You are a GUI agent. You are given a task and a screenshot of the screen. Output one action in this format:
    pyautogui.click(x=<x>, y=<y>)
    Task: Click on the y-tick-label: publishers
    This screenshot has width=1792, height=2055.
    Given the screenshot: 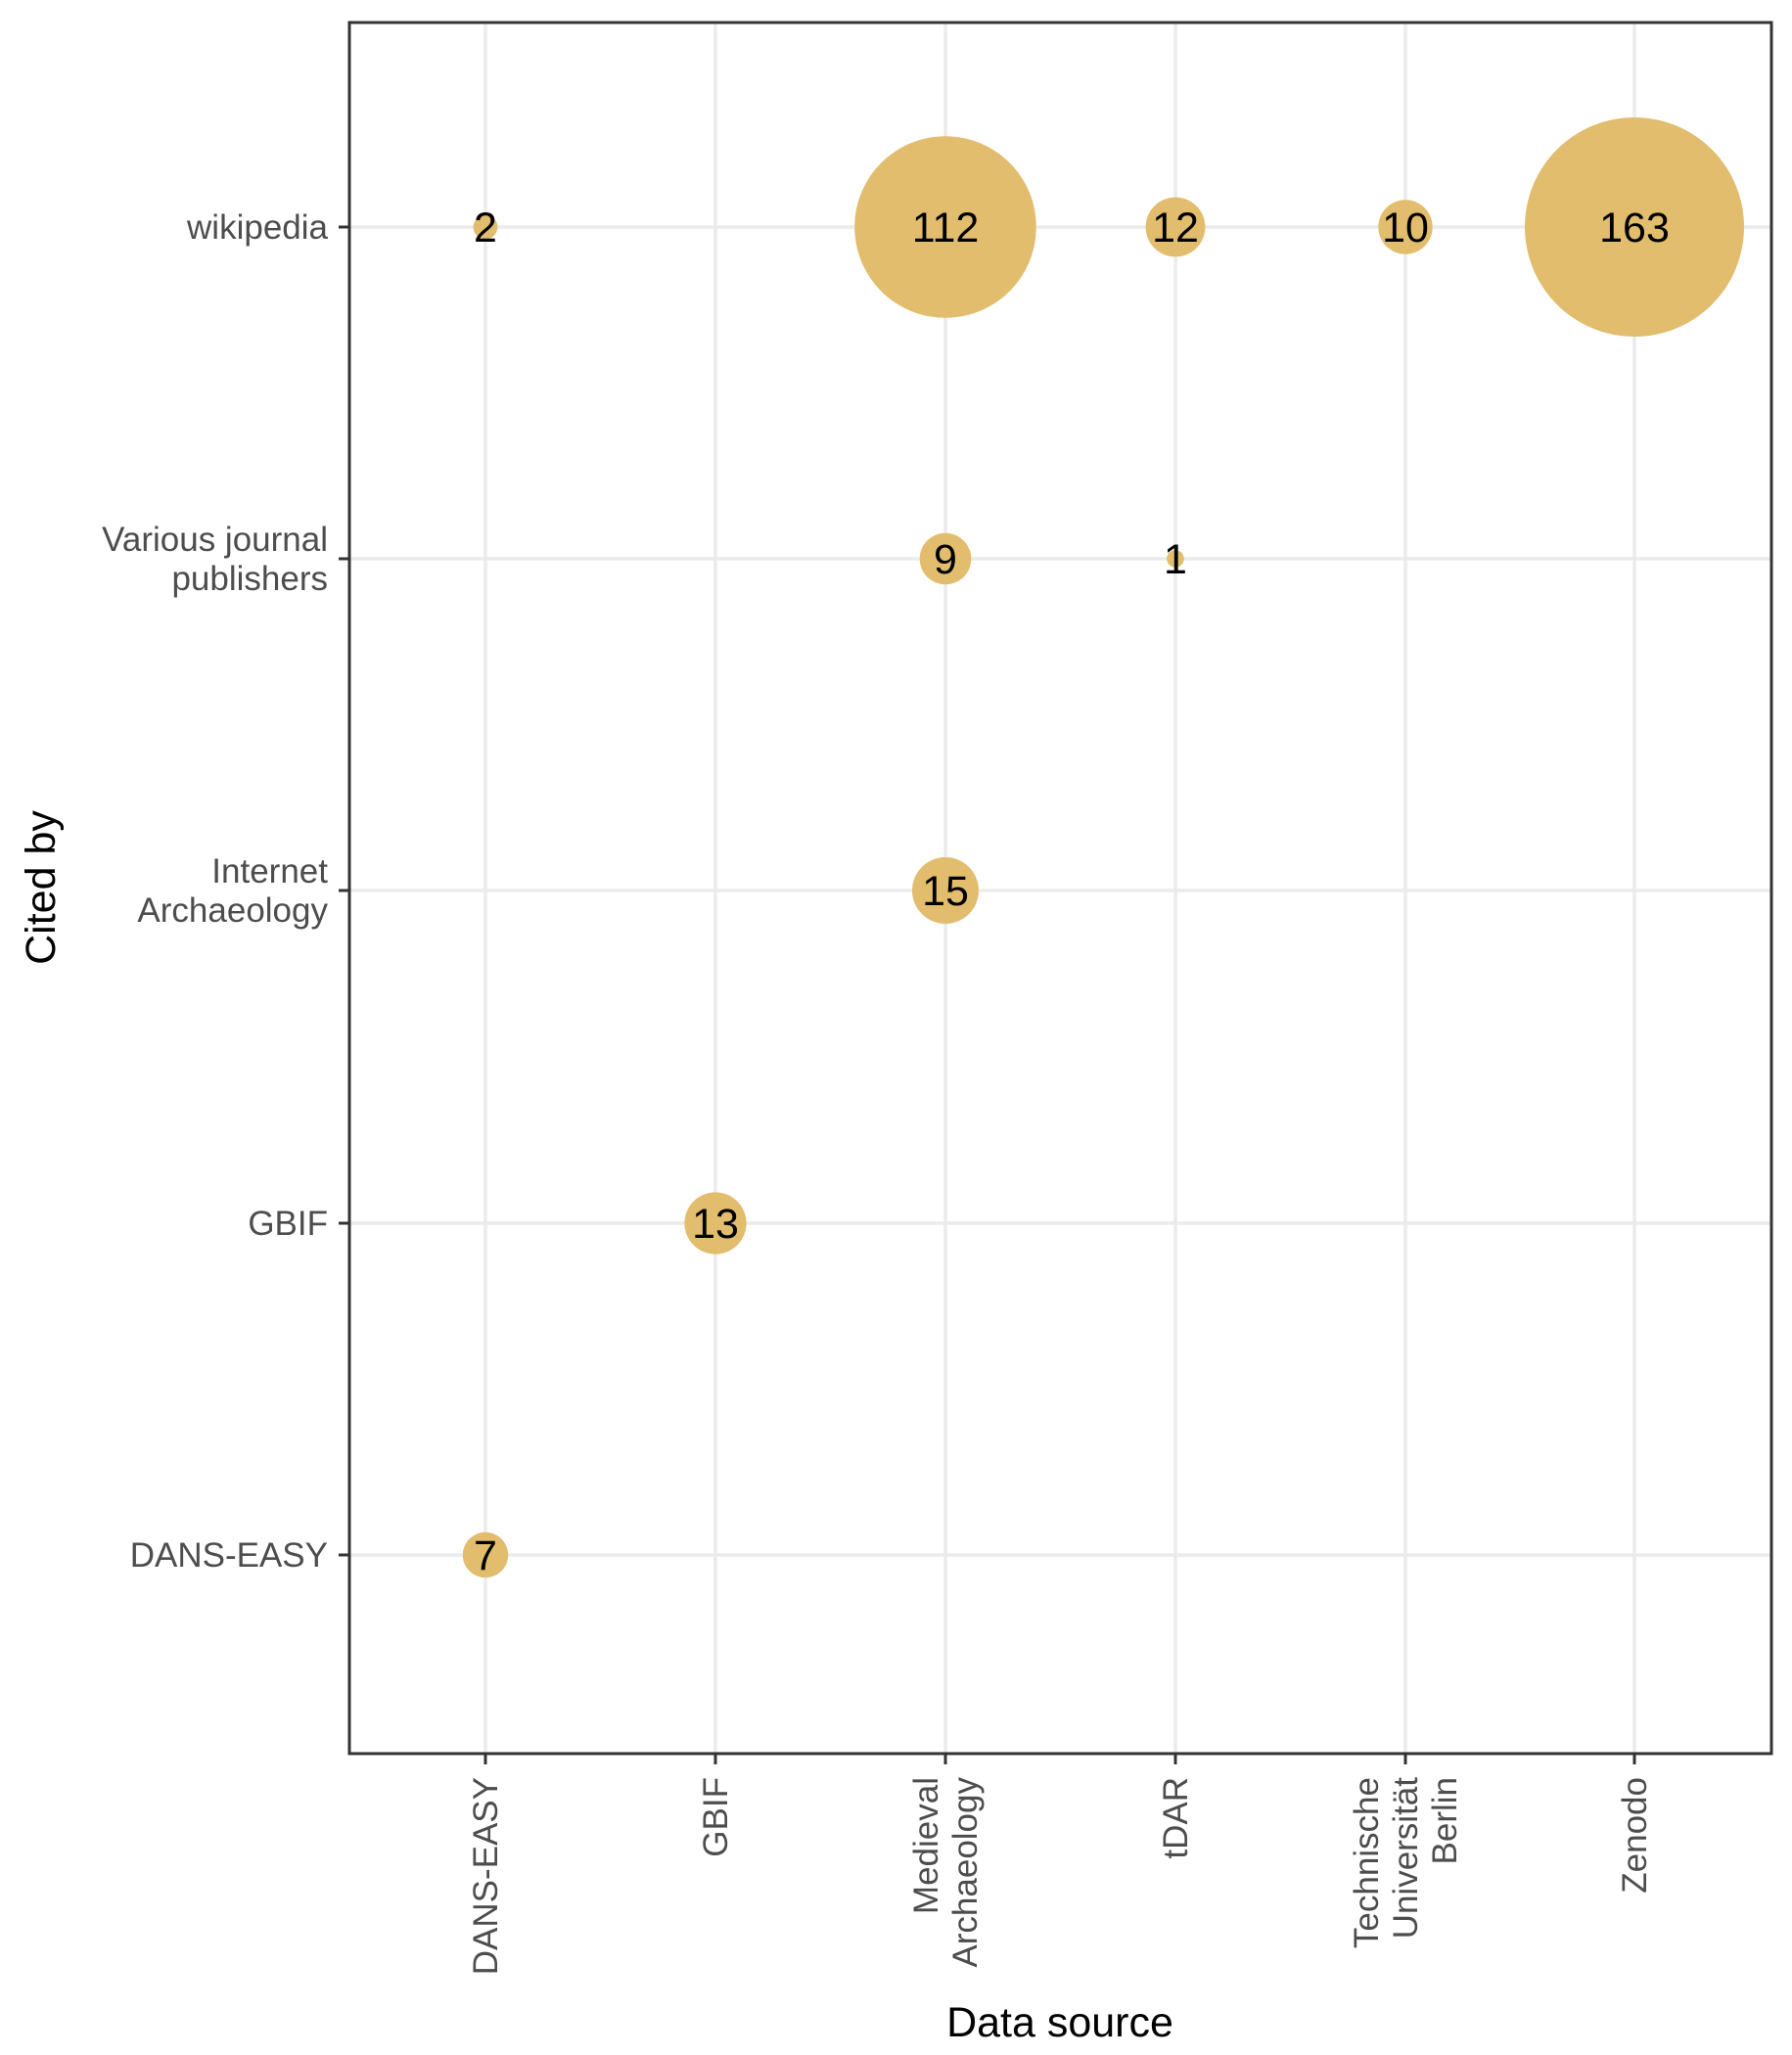 What is the action you would take?
    pyautogui.click(x=249, y=579)
    